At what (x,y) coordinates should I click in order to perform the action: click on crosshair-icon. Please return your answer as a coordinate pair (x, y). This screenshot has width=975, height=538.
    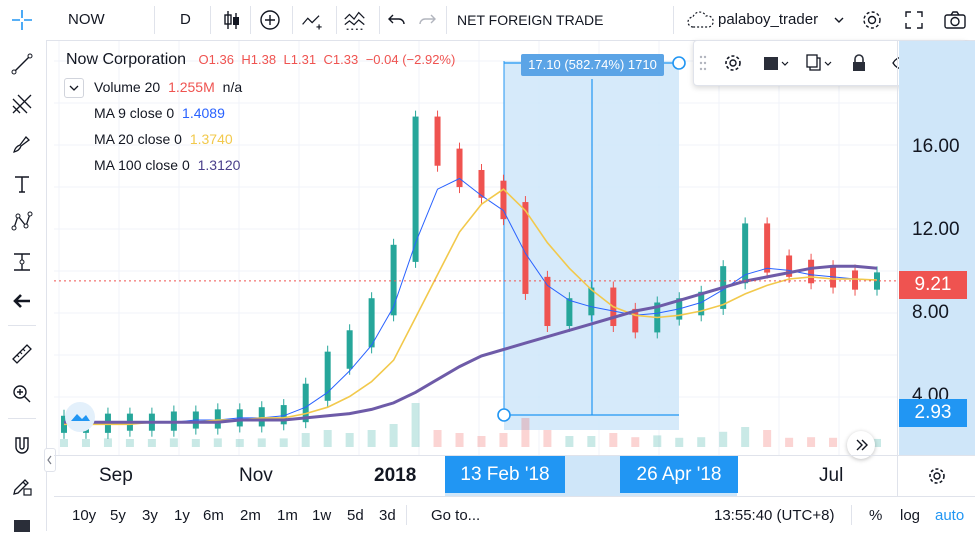
    Looking at the image, I should click on (22, 20).